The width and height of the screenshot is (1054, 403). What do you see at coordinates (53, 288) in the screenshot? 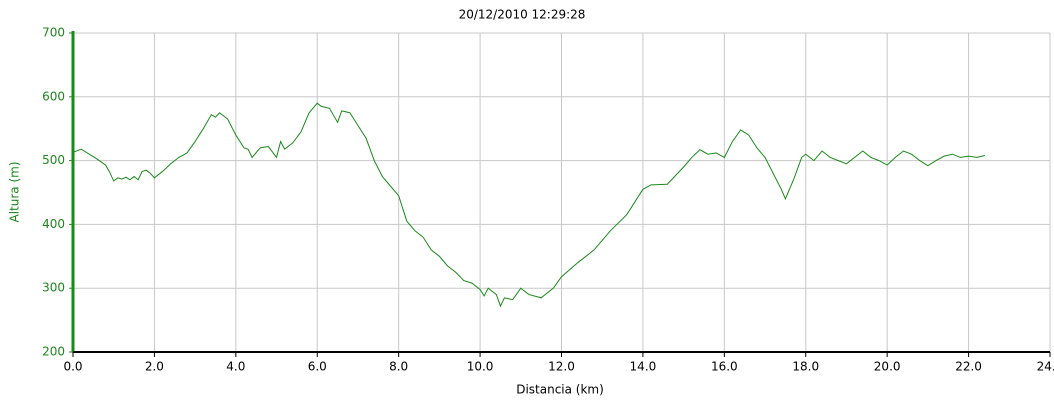
I see `y-tick-label: 300` at bounding box center [53, 288].